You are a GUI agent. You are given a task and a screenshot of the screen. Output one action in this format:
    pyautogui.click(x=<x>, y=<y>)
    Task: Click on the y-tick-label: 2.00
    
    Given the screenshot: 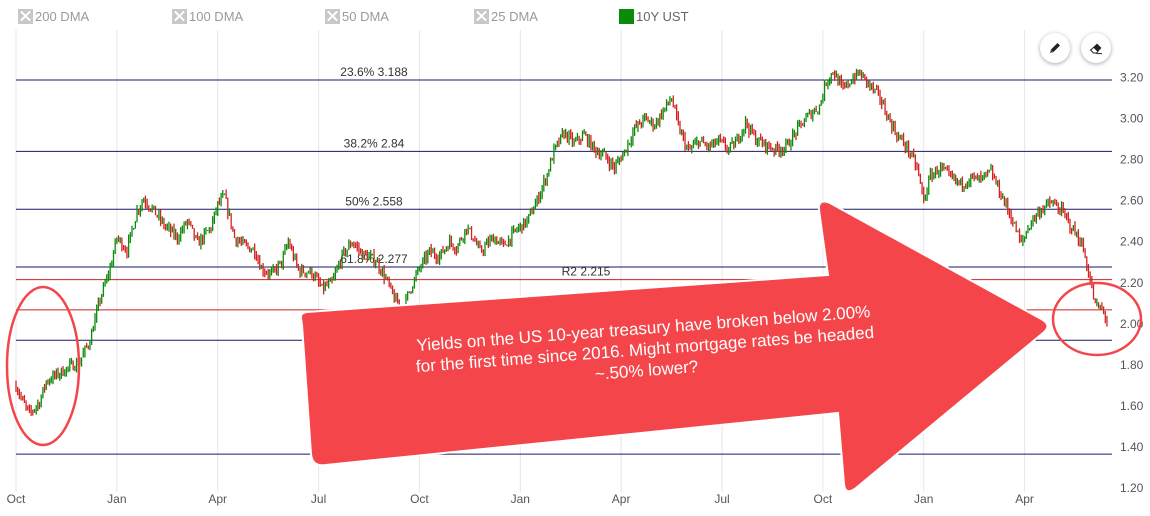 What is the action you would take?
    pyautogui.click(x=1132, y=324)
    